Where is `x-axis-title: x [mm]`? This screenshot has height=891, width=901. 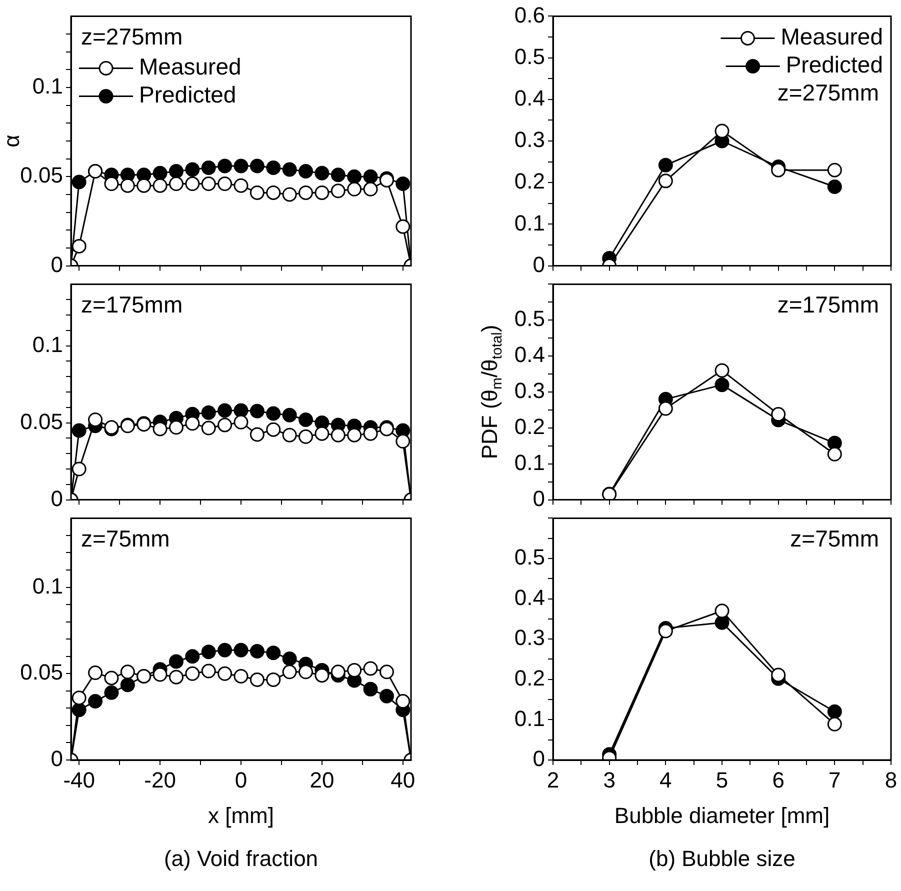 x-axis-title: x [mm] is located at coordinates (241, 815).